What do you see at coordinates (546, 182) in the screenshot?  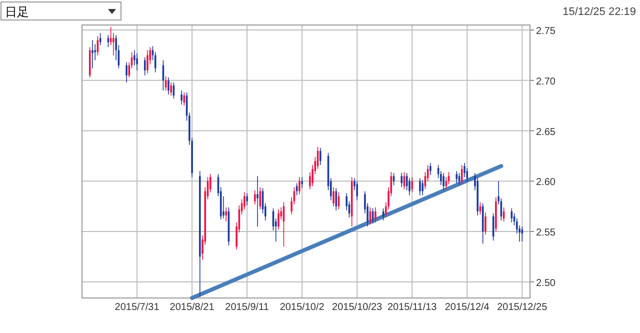 I see `y-tick-label: 2.60` at bounding box center [546, 182].